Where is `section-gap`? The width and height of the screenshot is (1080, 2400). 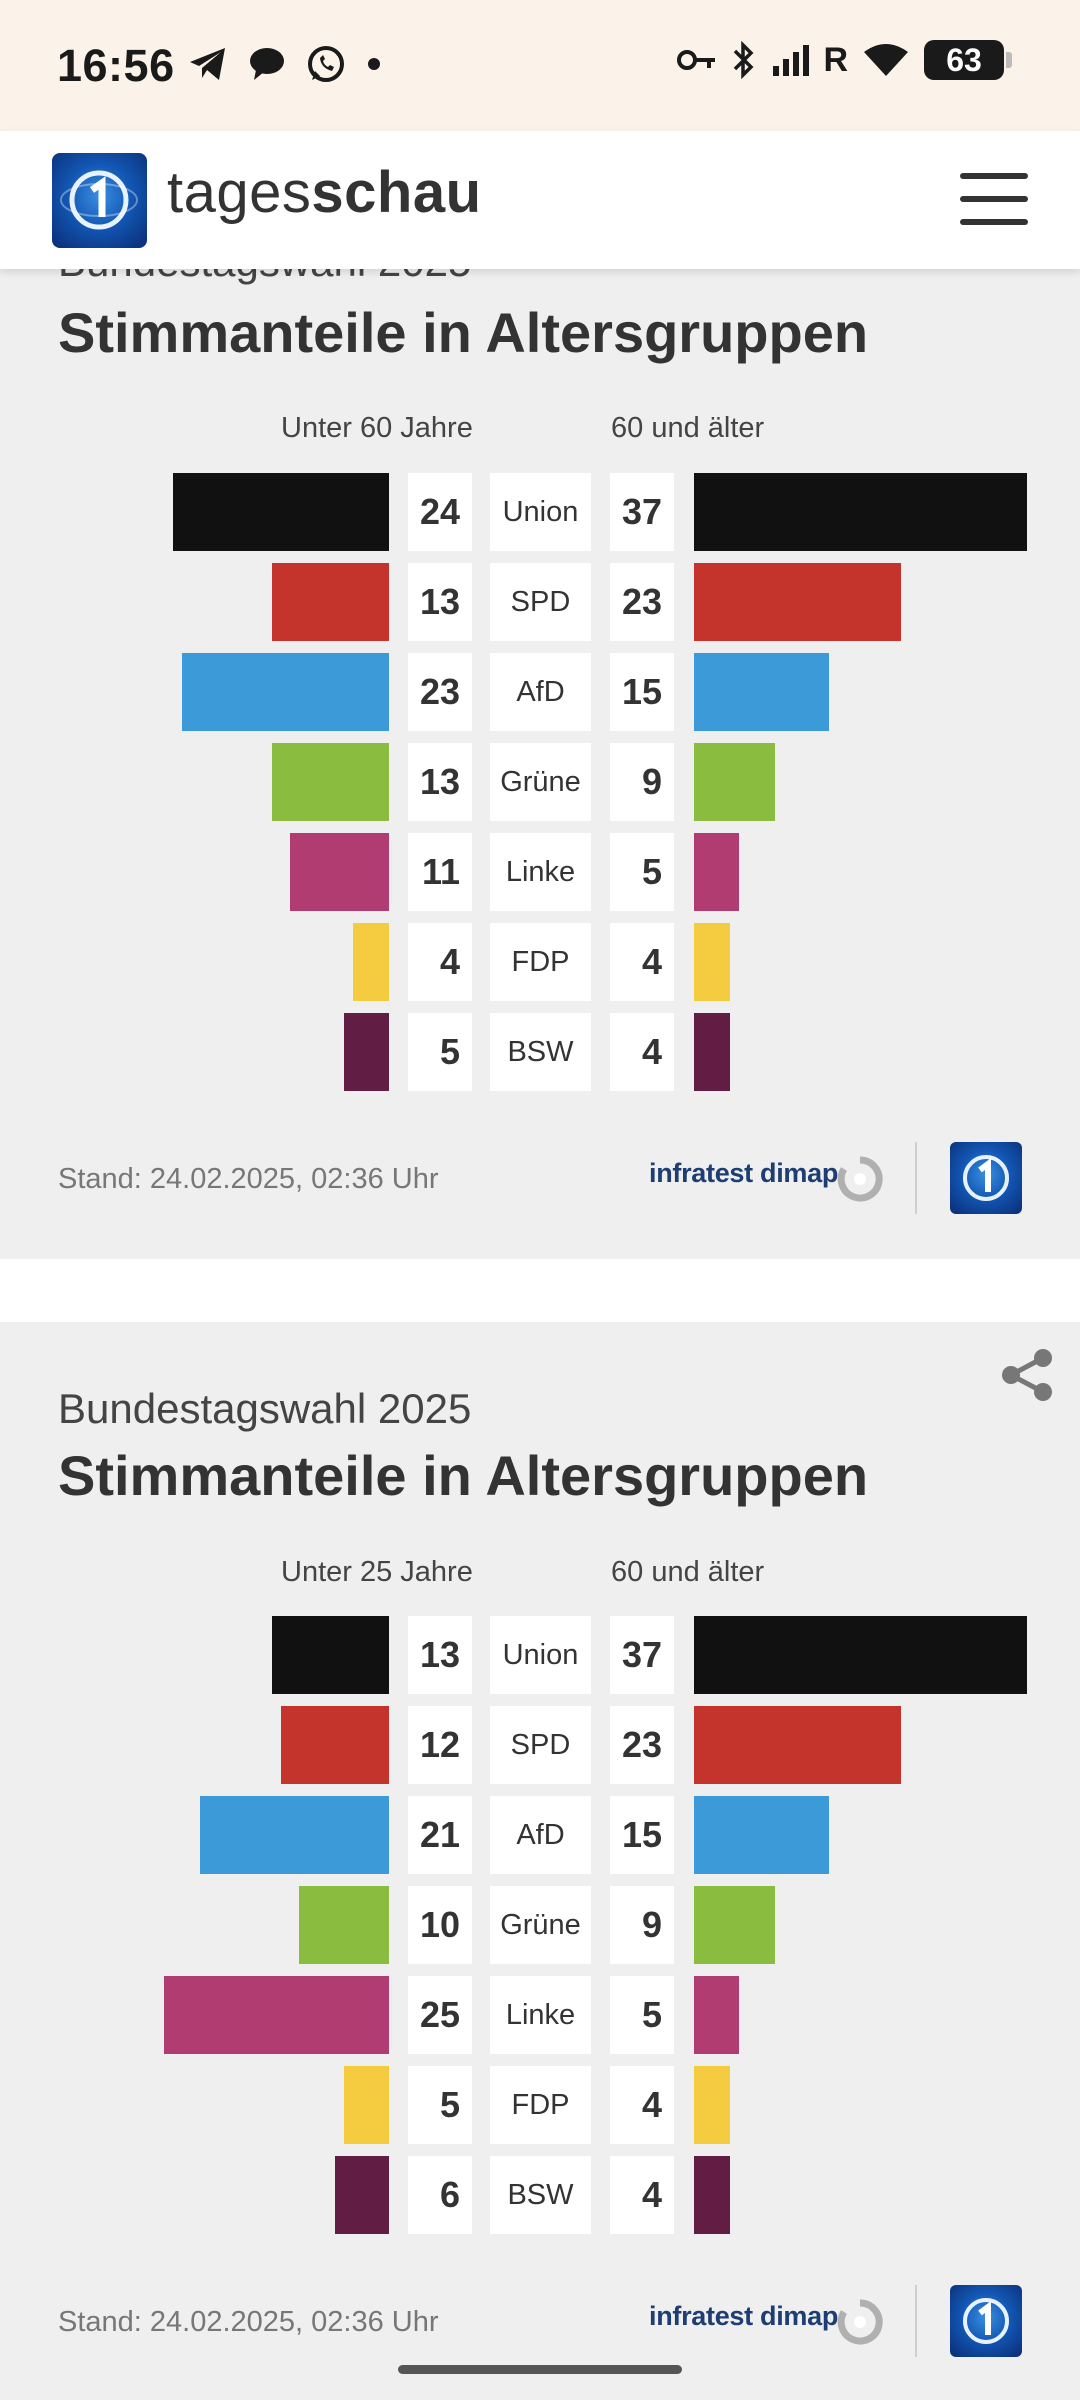
section-gap is located at coordinates (540, 1290).